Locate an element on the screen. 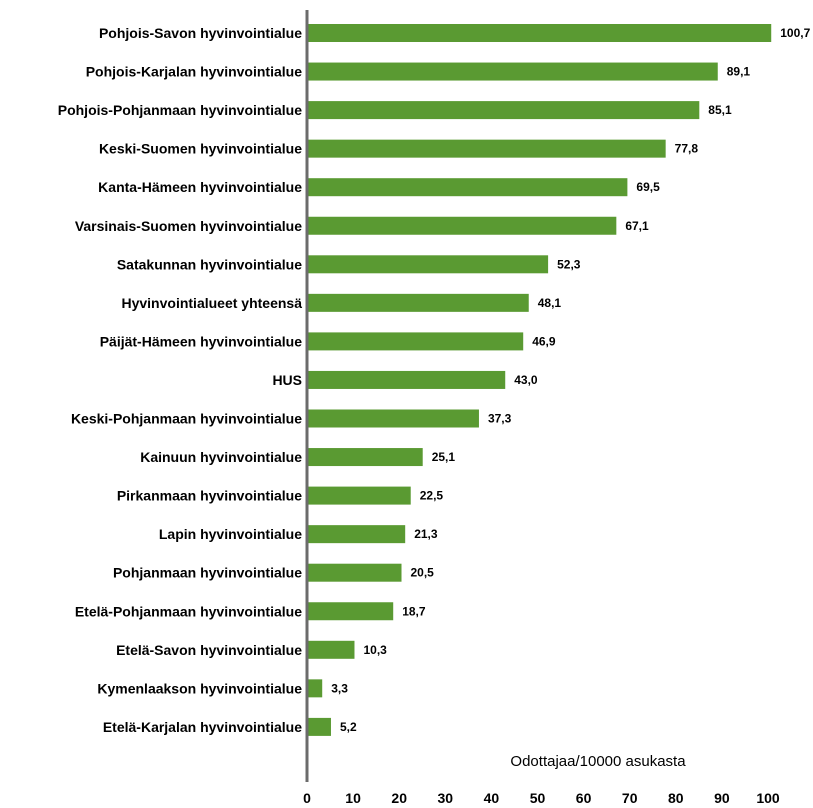 This screenshot has height=808, width=813. value-label: 77,8 is located at coordinates (687, 149).